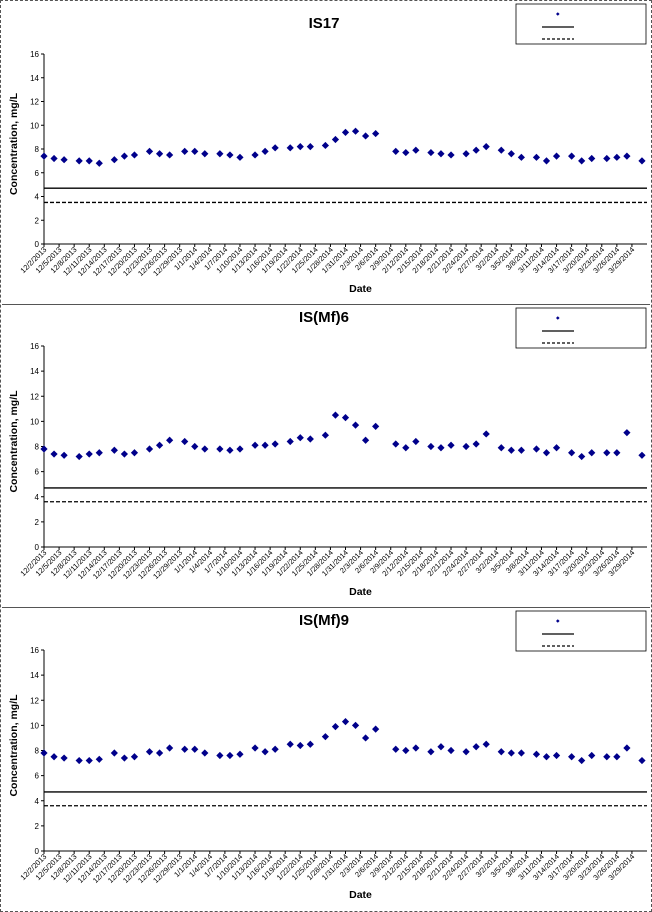 The image size is (652, 912). What do you see at coordinates (37, 472) in the screenshot?
I see `y-tick-label: 6` at bounding box center [37, 472].